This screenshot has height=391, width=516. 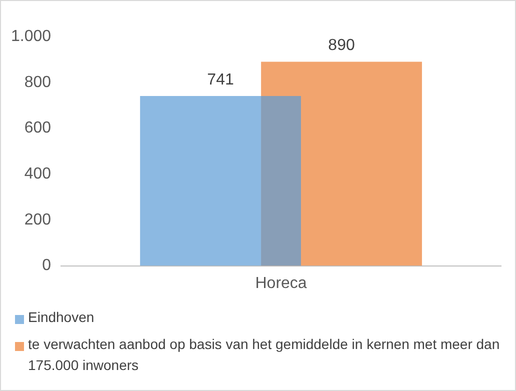 I want to click on x-tick-label: Horeca, so click(x=281, y=283).